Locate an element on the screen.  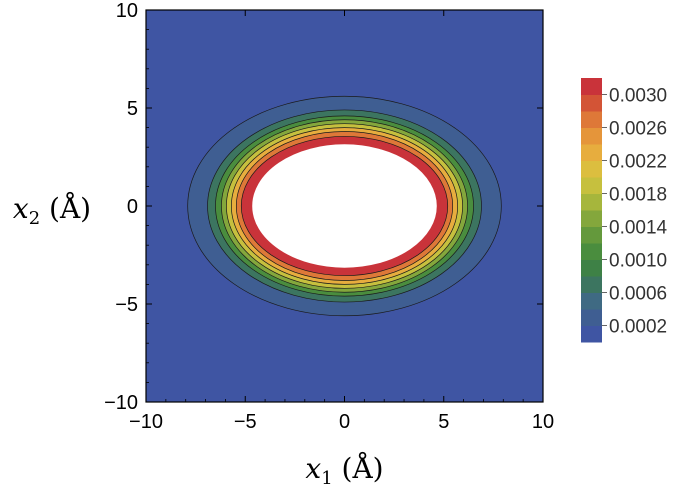
contour-line-0.0008 is located at coordinates (344, 206).